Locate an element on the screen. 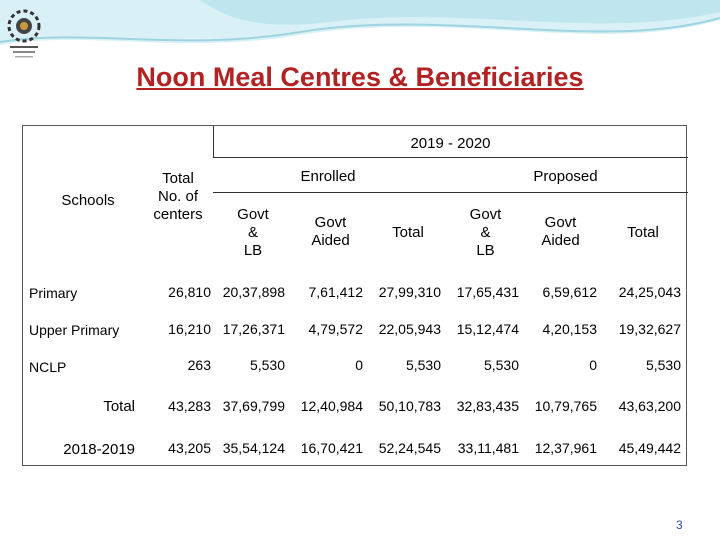  row-label: Upper Primary is located at coordinates (74, 330).